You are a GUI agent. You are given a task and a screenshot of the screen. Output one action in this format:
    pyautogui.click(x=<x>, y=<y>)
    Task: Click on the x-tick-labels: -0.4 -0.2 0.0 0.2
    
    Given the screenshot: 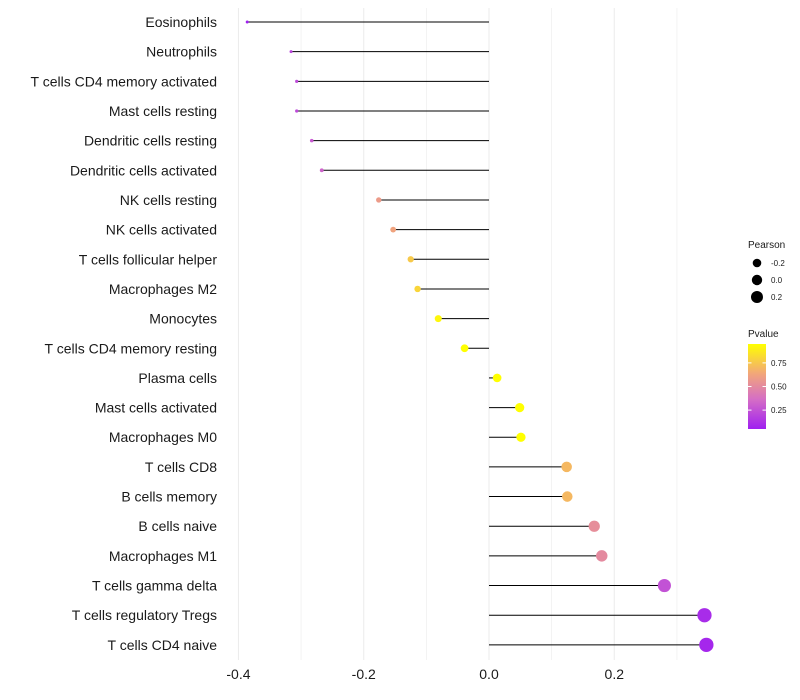 What is the action you would take?
    pyautogui.click(x=425, y=674)
    